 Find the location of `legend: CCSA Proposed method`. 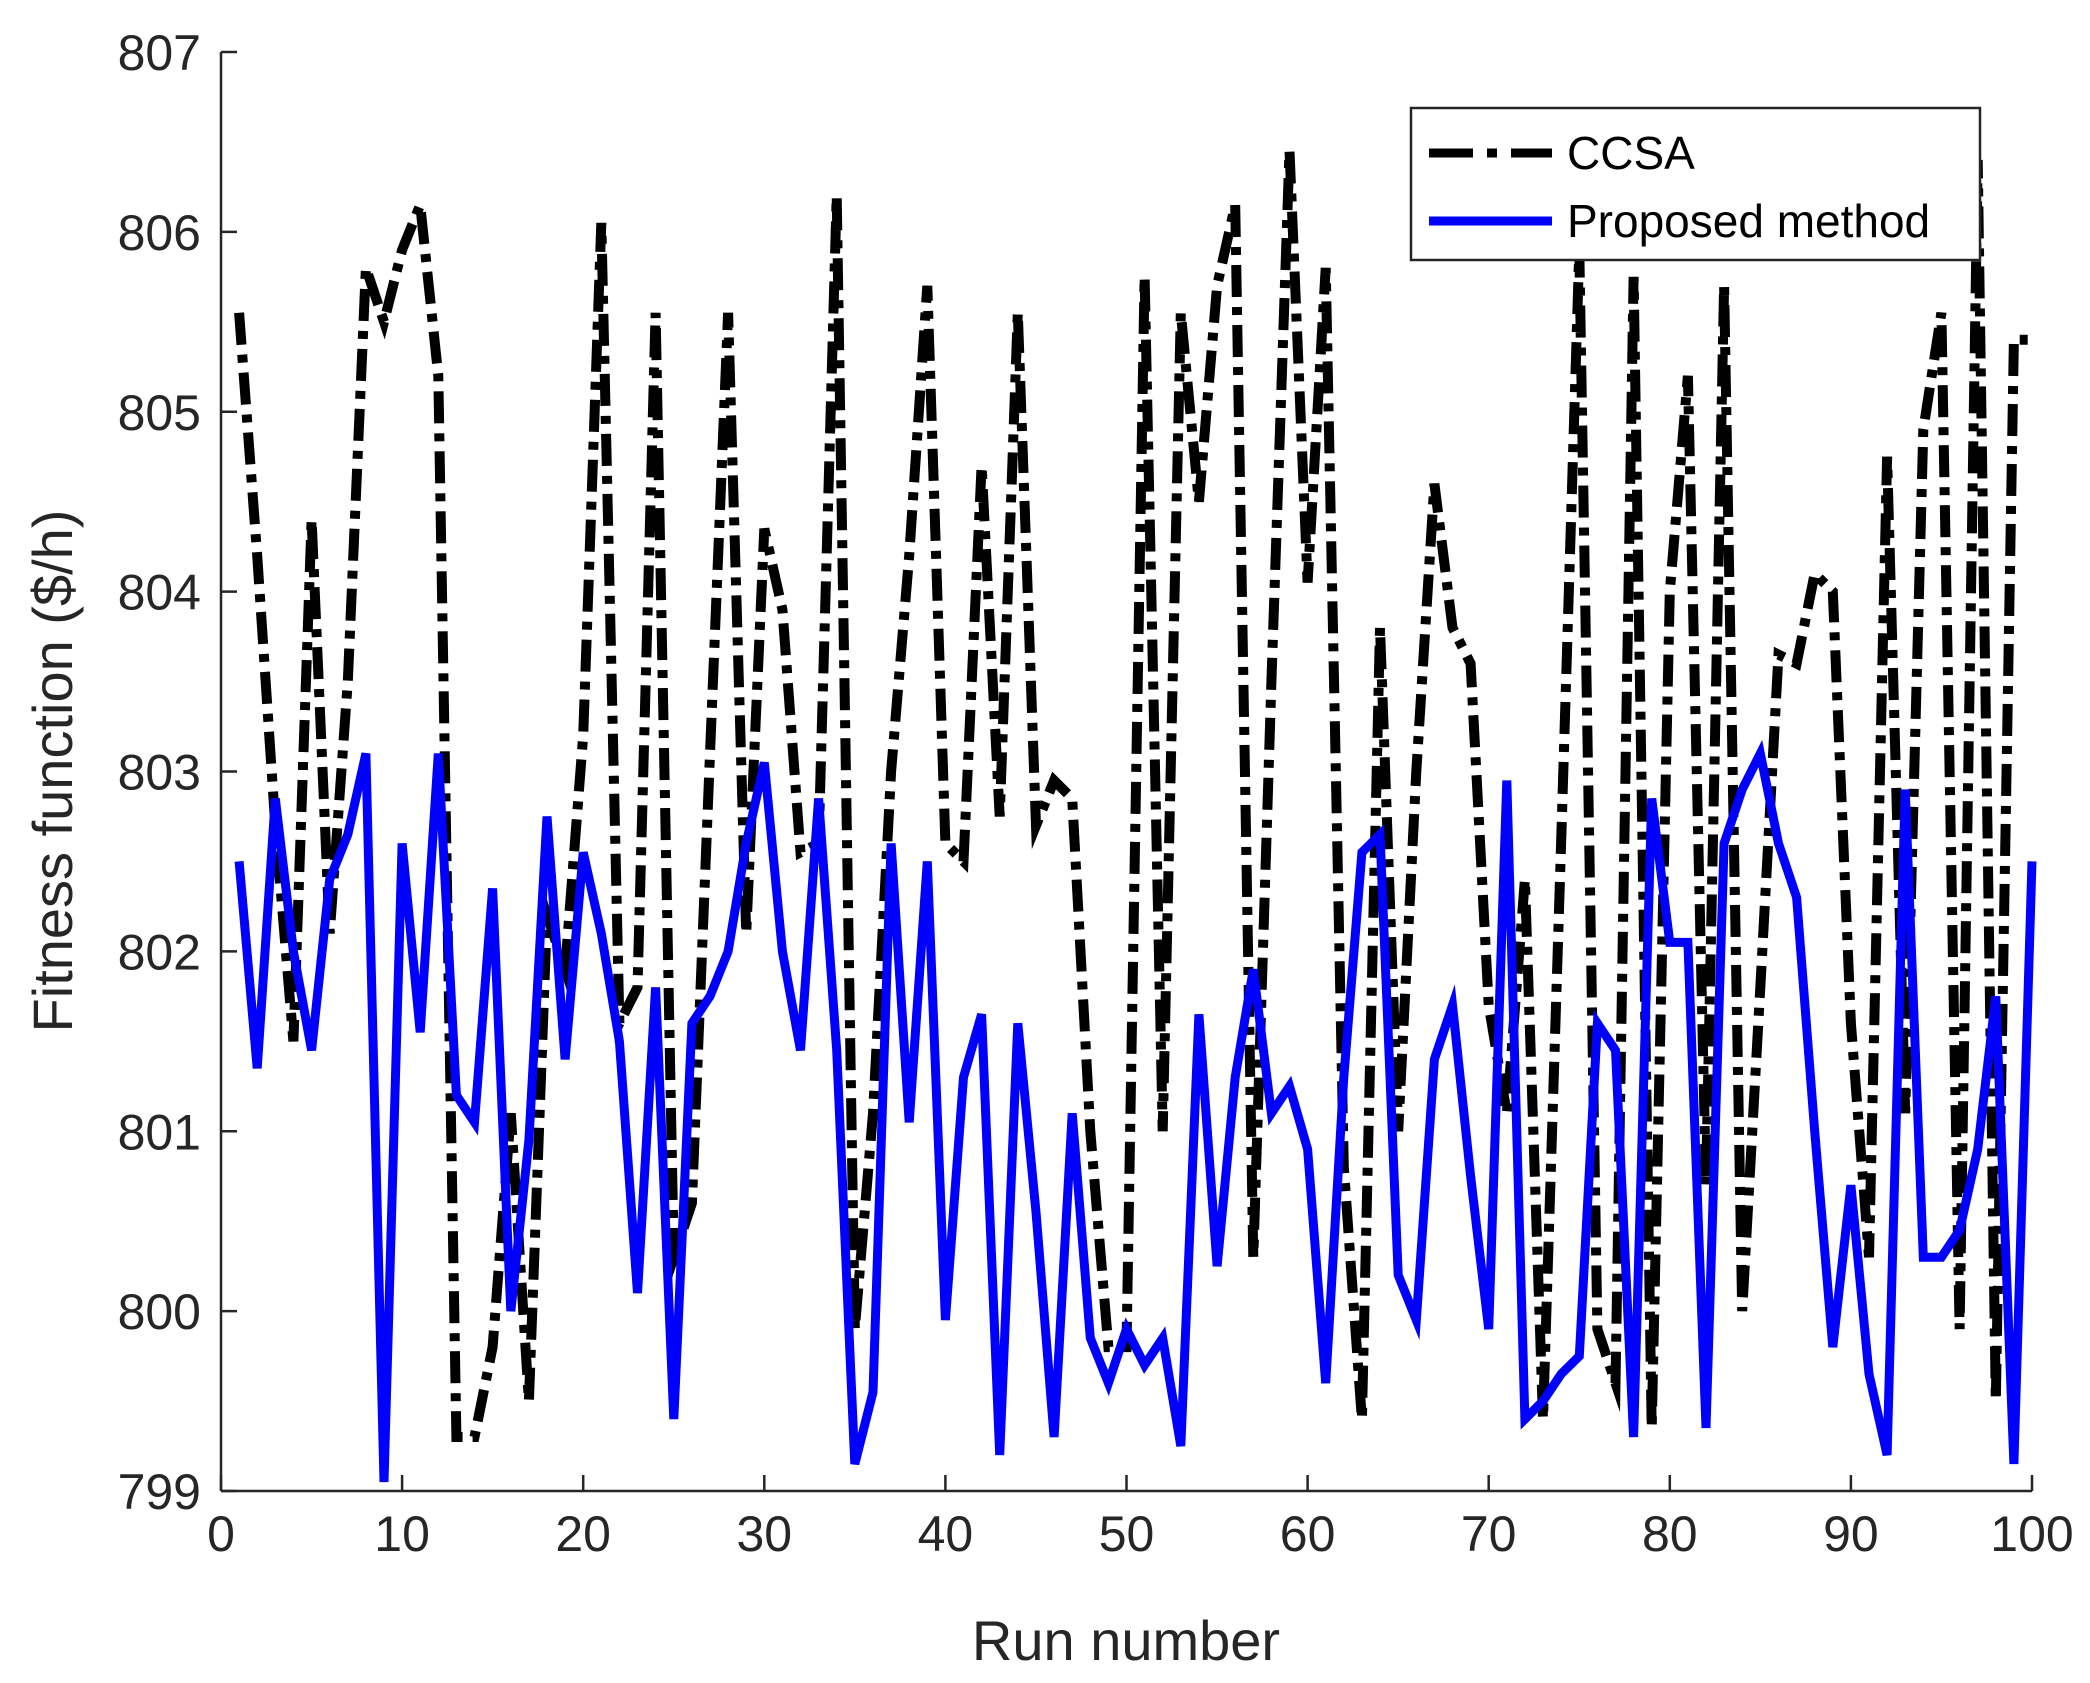

legend: CCSA Proposed method is located at coordinates (1695, 184).